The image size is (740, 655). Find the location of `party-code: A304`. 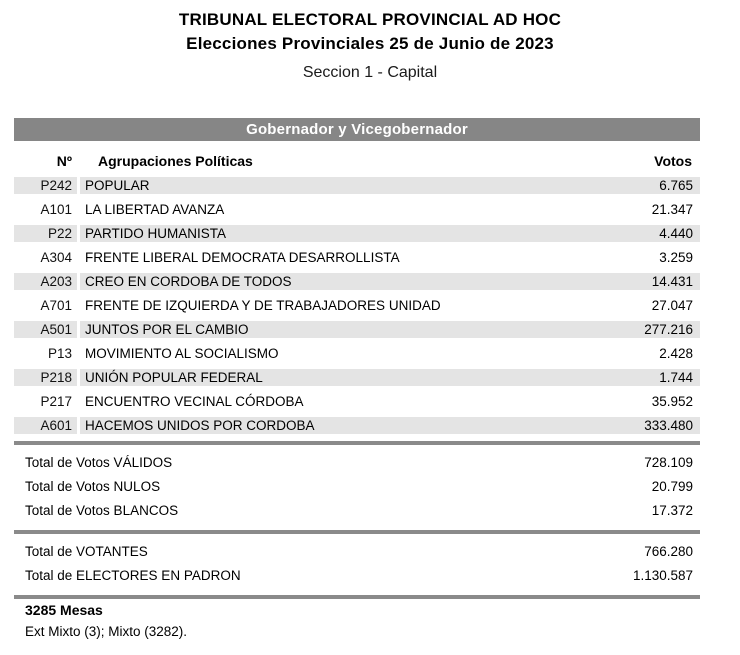

party-code: A304 is located at coordinates (56, 257).